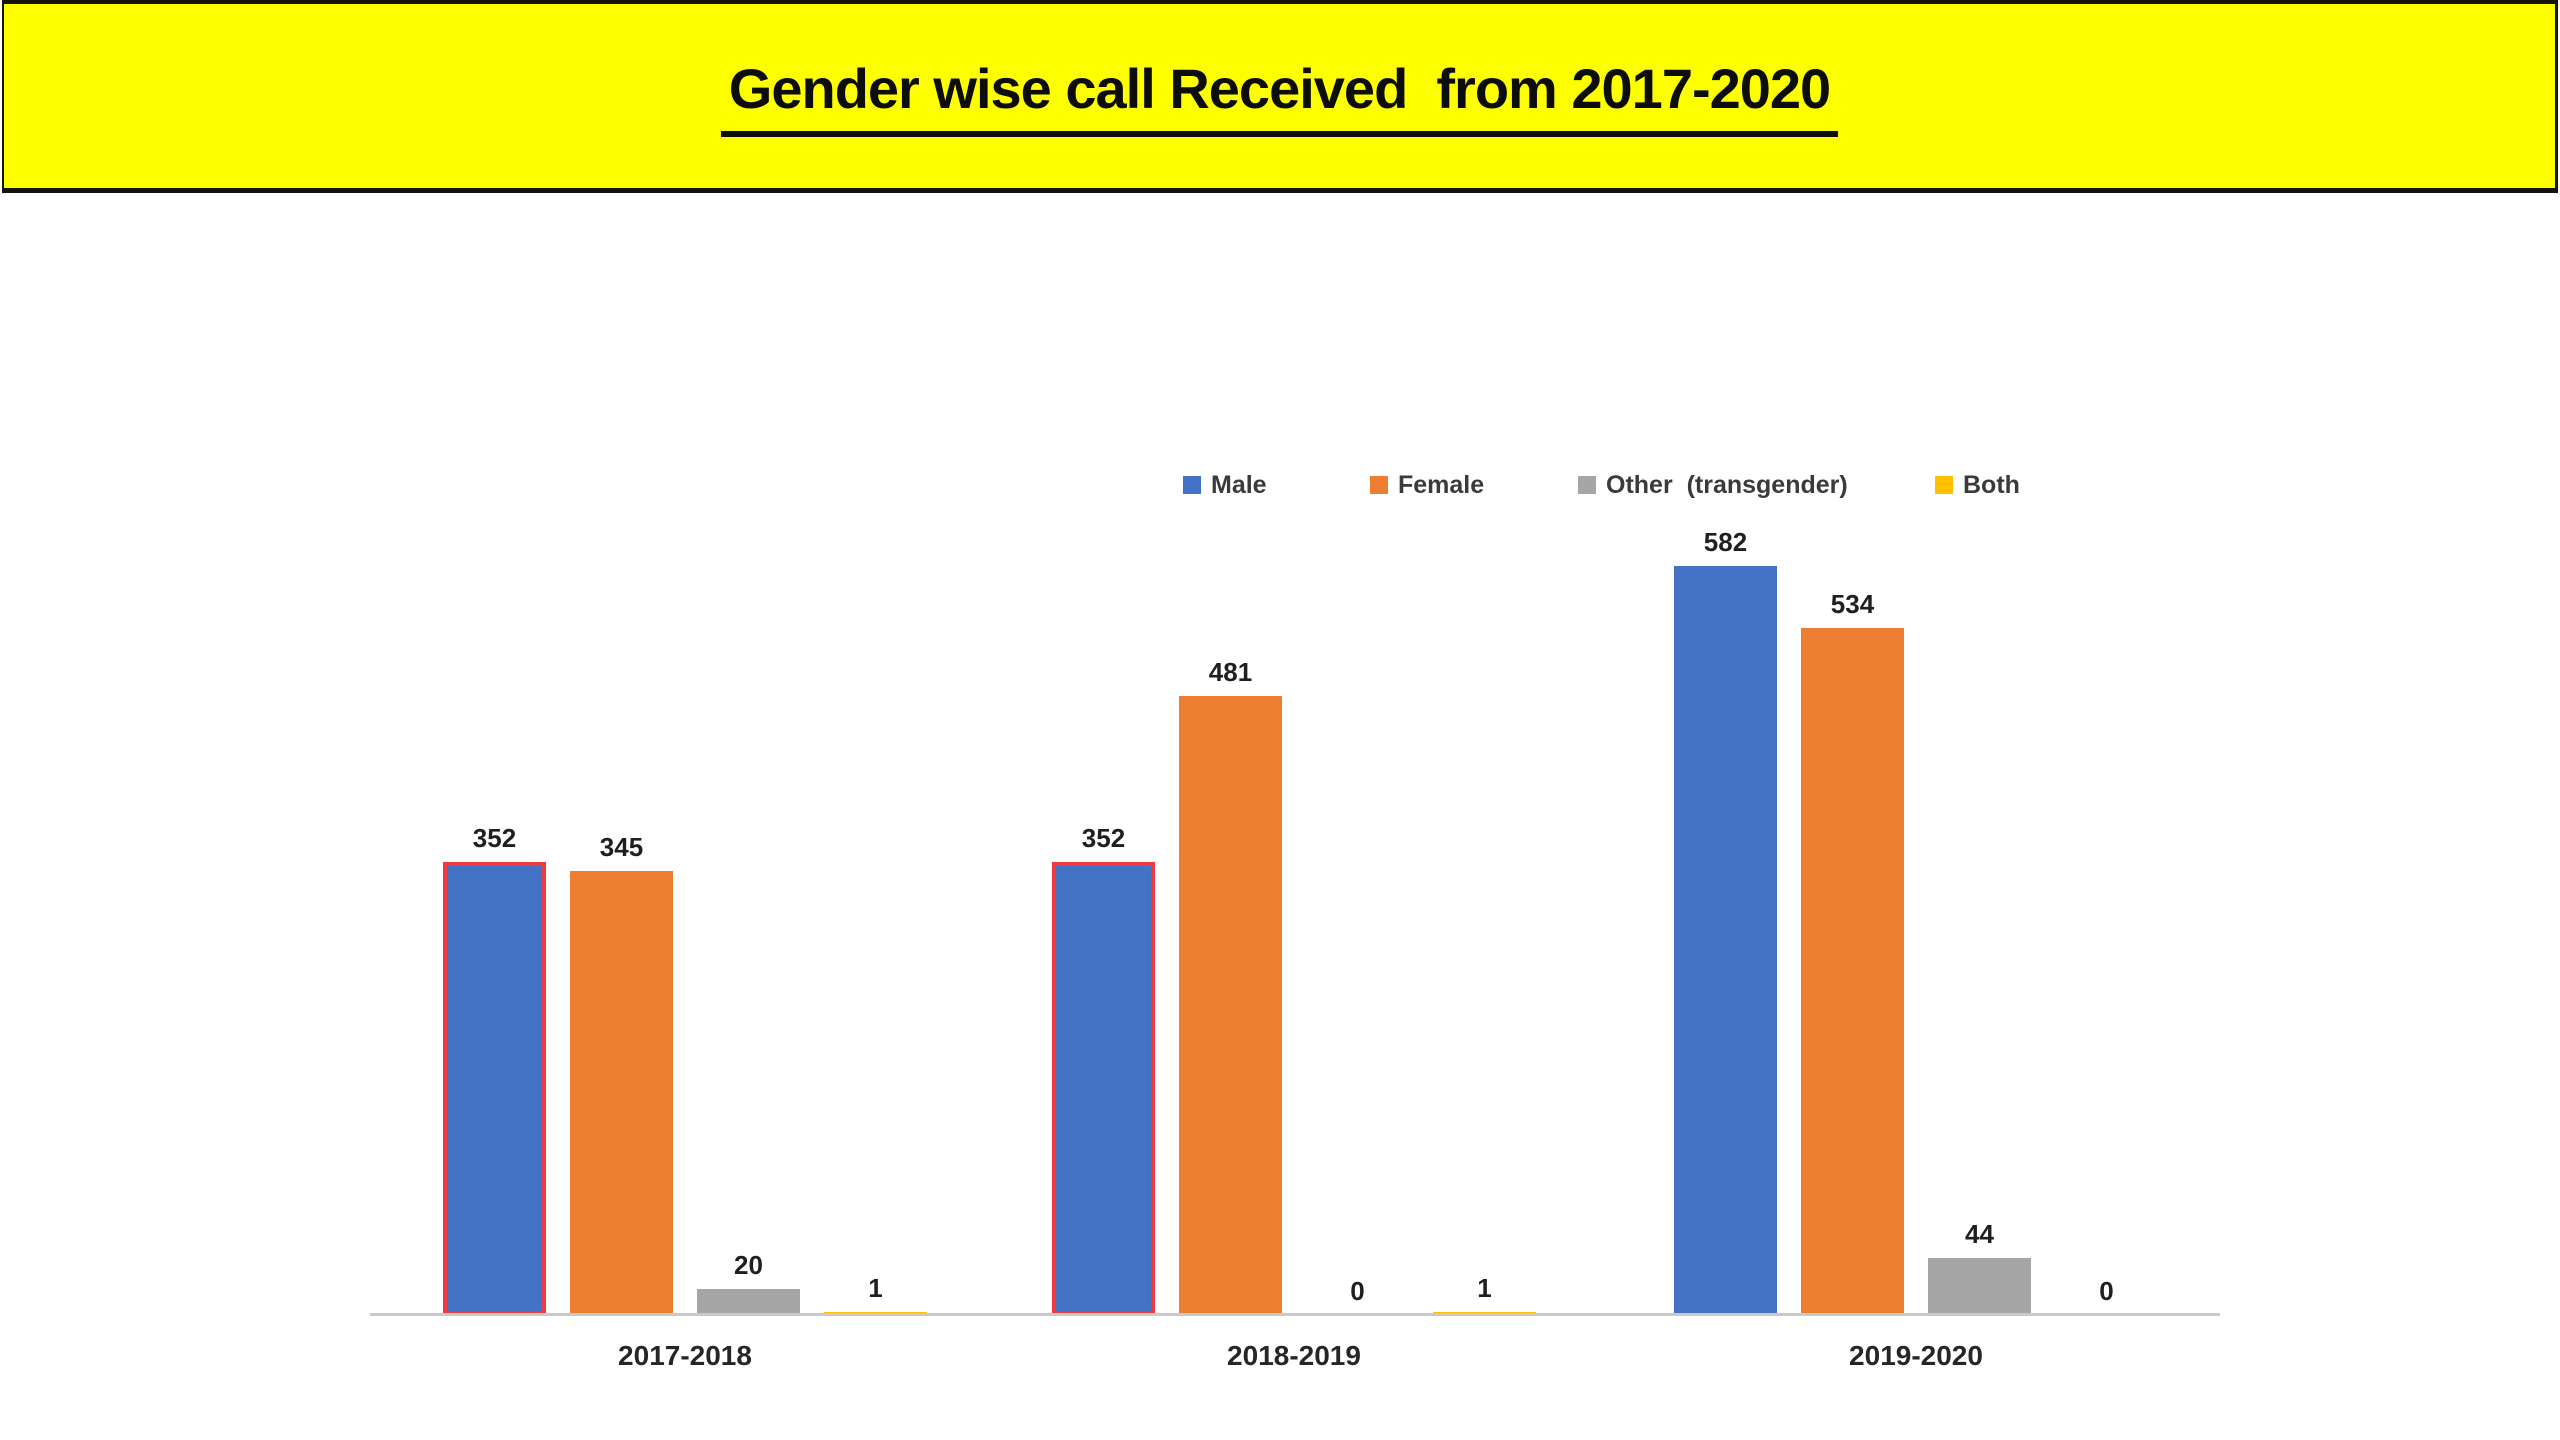  I want to click on other-swatch-icon, so click(1587, 485).